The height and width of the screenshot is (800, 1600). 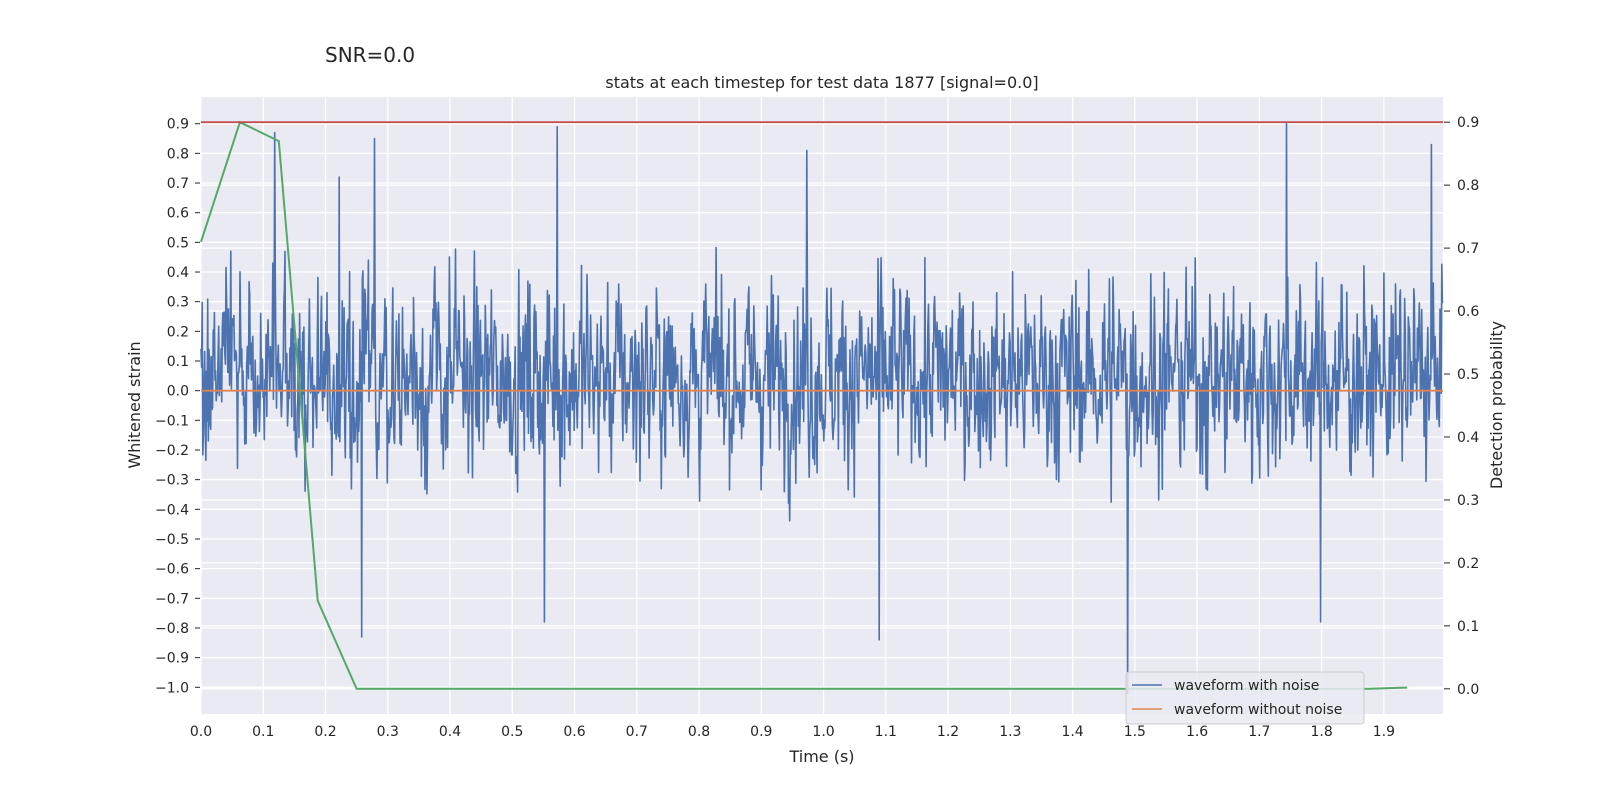 I want to click on left-y-tick-label: −0.8, so click(x=172, y=629).